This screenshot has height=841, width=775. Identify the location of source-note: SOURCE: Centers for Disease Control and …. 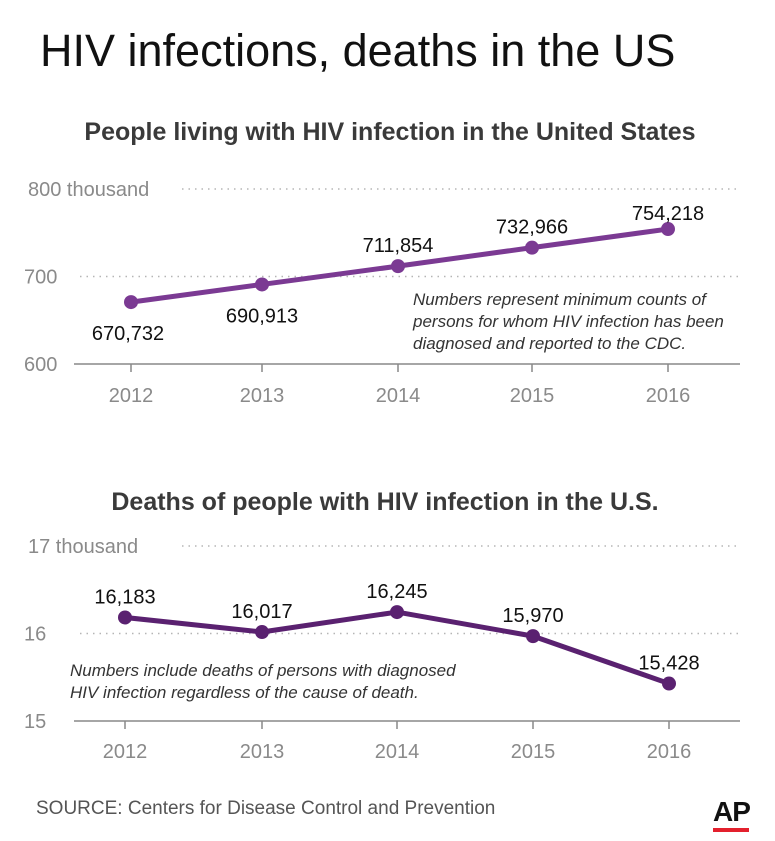
(266, 808).